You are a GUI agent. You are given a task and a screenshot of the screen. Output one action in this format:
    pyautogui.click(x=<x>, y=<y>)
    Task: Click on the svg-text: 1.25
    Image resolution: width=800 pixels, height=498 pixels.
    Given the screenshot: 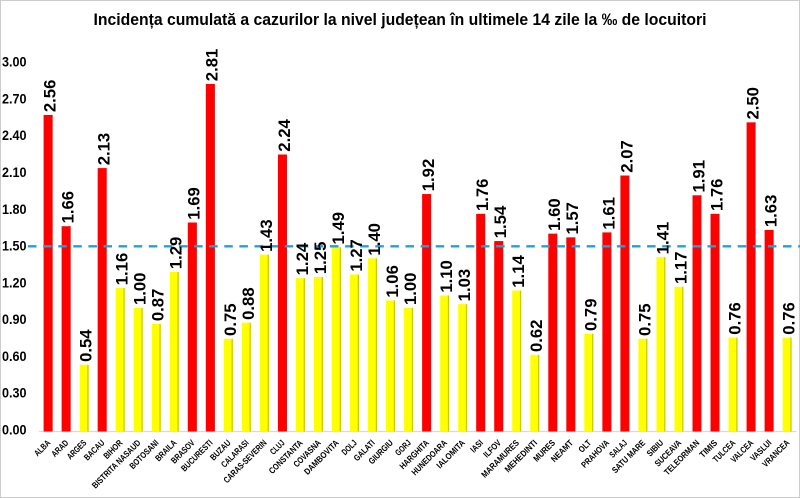 What is the action you would take?
    pyautogui.click(x=320, y=258)
    